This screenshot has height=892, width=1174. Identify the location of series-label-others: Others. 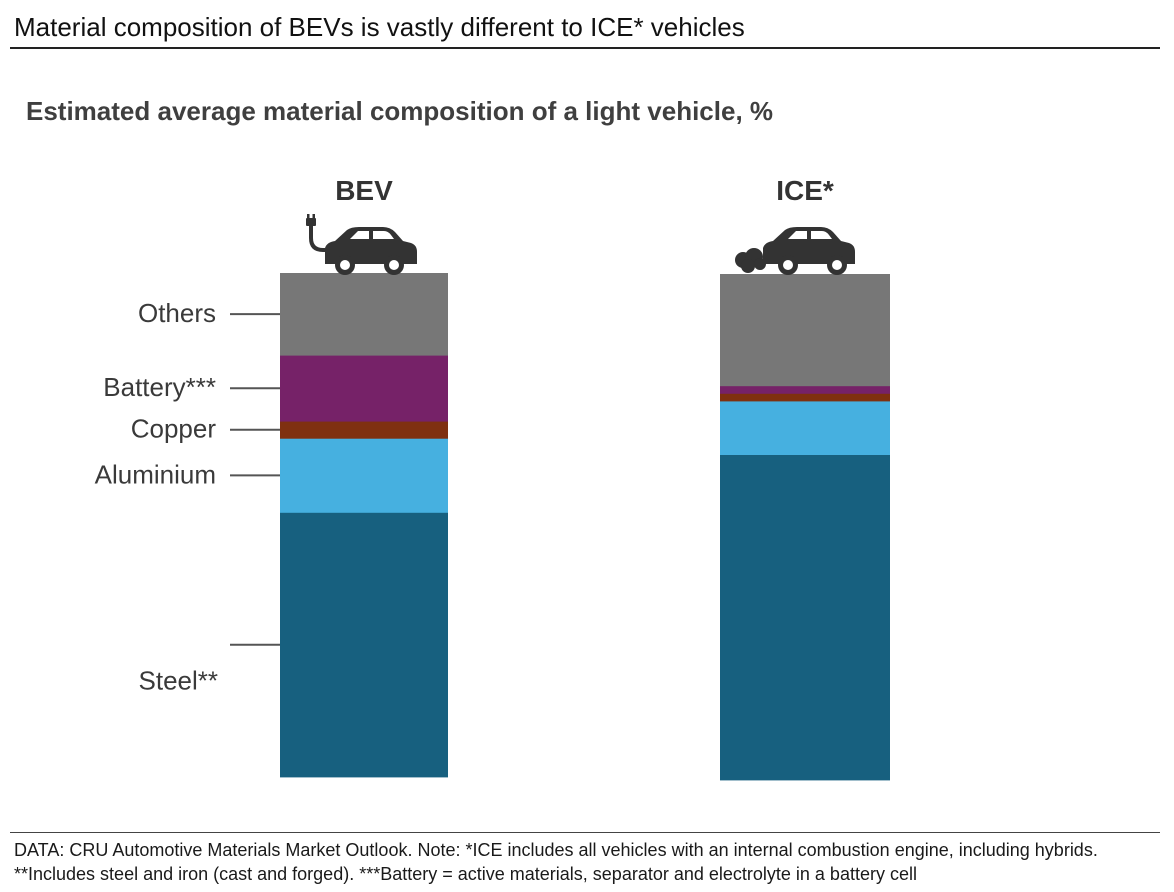
(177, 313).